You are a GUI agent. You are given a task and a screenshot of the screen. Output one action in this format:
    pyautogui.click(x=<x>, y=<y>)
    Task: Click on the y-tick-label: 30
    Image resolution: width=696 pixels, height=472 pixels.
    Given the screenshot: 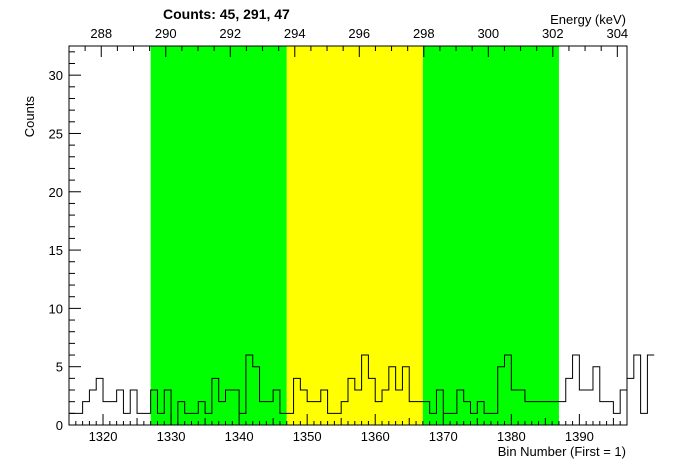 What is the action you would take?
    pyautogui.click(x=56, y=75)
    